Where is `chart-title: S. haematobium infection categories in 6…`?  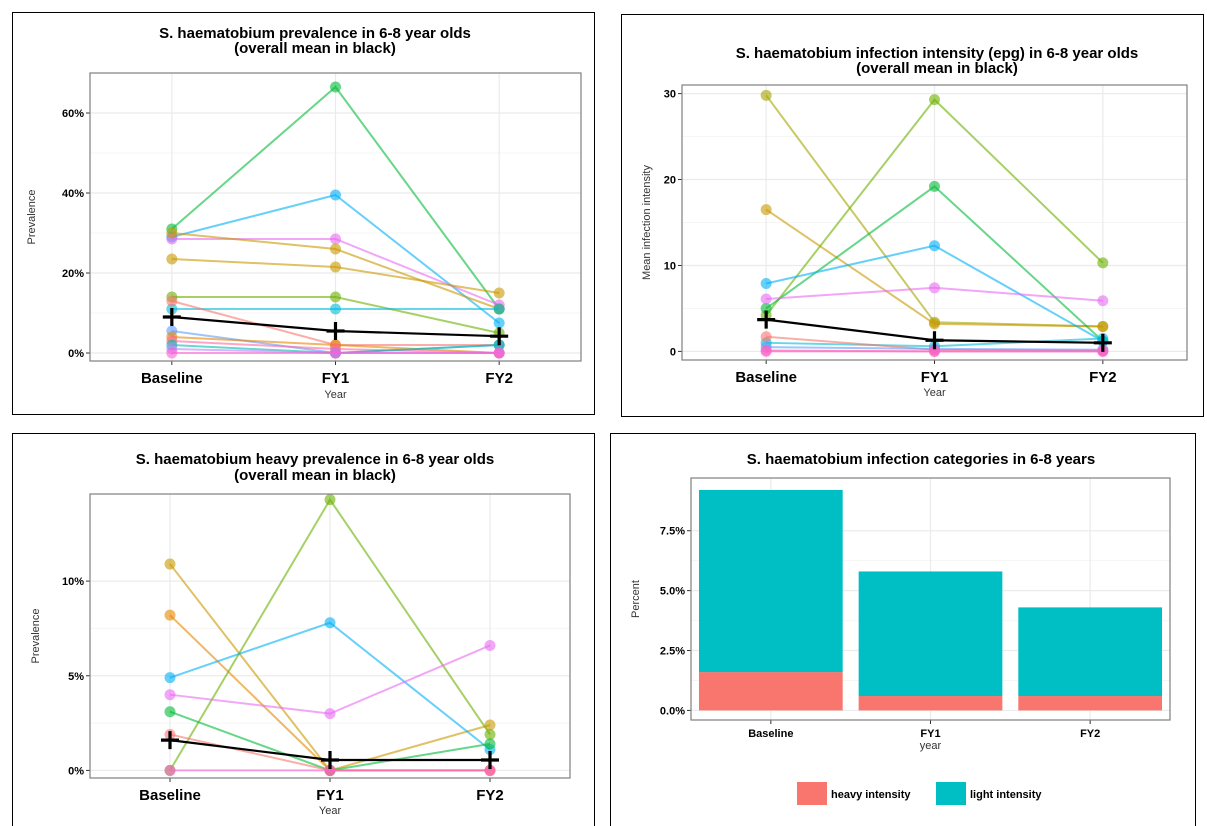 chart-title: S. haematobium infection categories in 6… is located at coordinates (921, 459).